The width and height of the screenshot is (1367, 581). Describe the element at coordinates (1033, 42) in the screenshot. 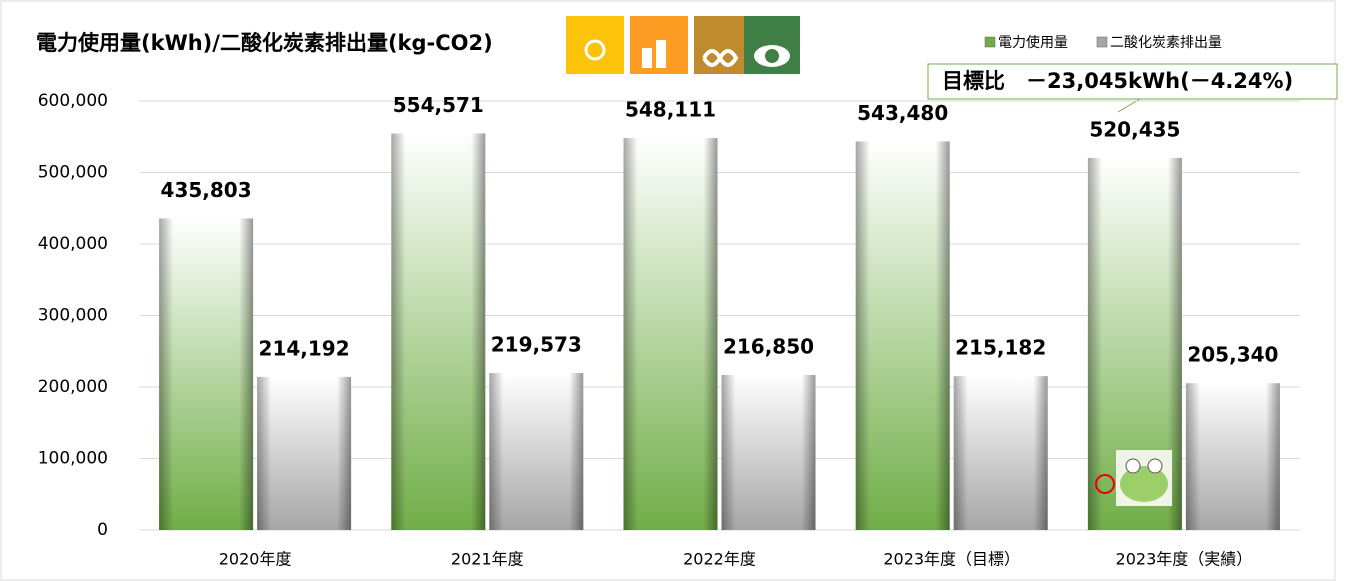

I see `legend-label: 電力使用量` at that location.